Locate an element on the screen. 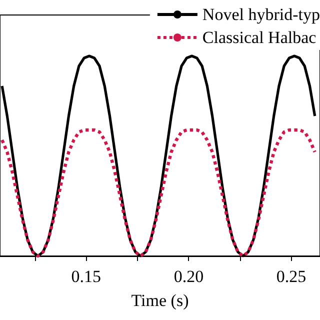 This screenshot has width=320, height=320. x-tick-label: 0.25 is located at coordinates (291, 276).